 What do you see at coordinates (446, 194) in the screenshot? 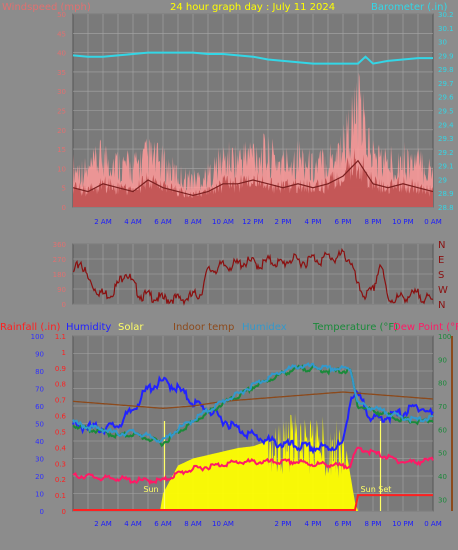
I see `barometer-tick-label: 28.9` at bounding box center [446, 194].